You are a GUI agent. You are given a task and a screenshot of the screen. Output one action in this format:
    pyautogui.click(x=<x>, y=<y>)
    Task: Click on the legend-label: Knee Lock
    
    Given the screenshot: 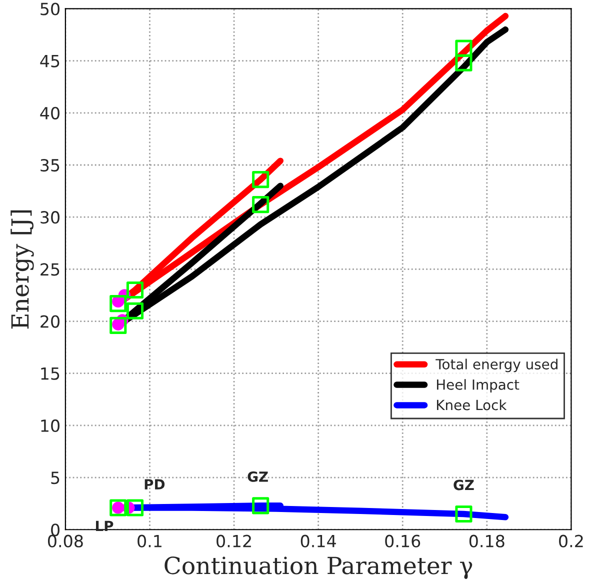 What is the action you would take?
    pyautogui.click(x=472, y=405)
    